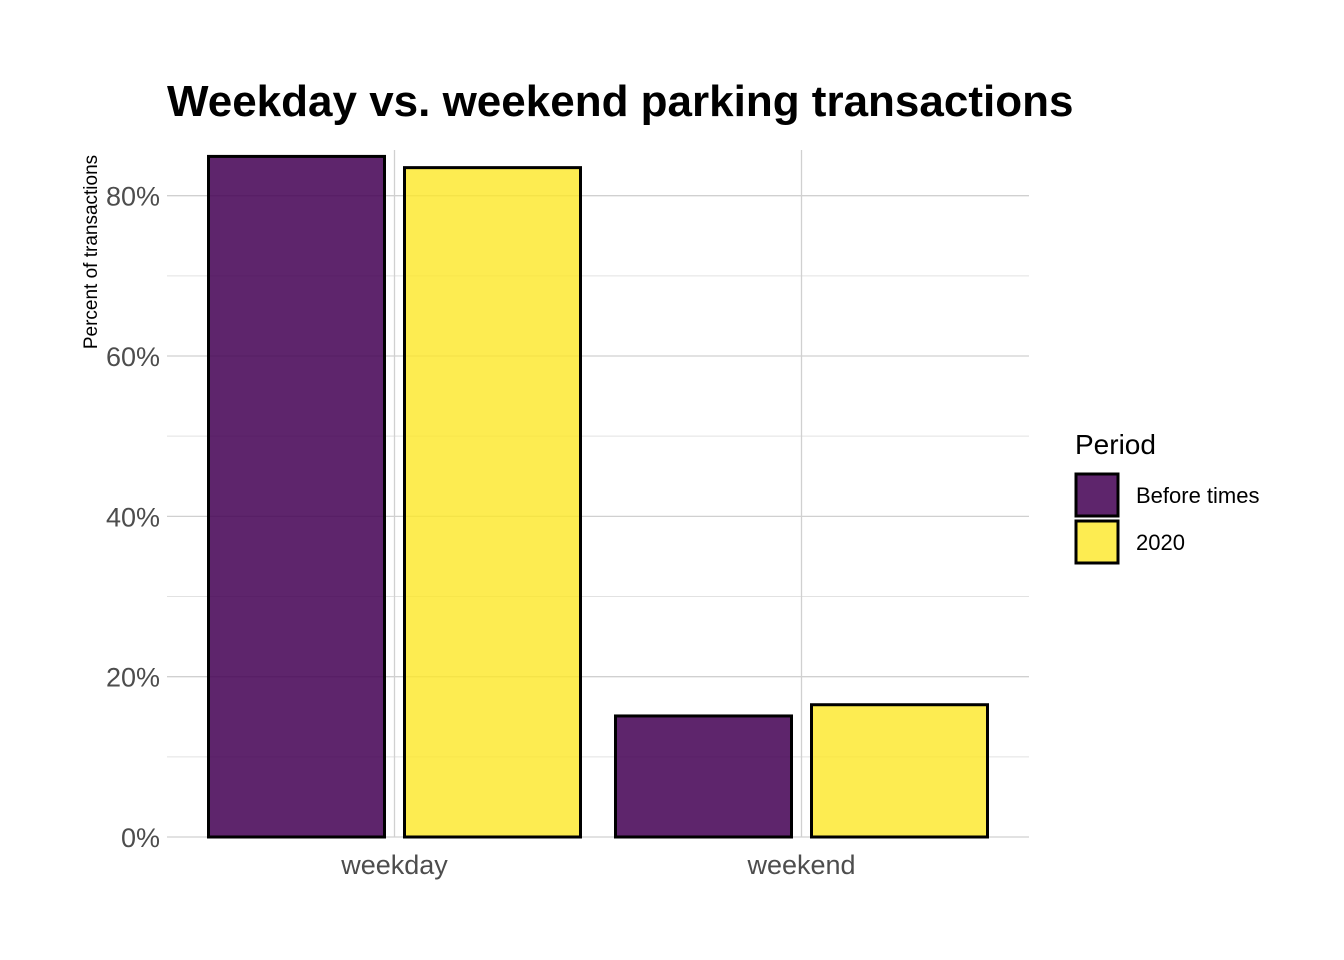 The width and height of the screenshot is (1344, 960). What do you see at coordinates (296, 496) in the screenshot?
I see `bar-weekday-before-times` at bounding box center [296, 496].